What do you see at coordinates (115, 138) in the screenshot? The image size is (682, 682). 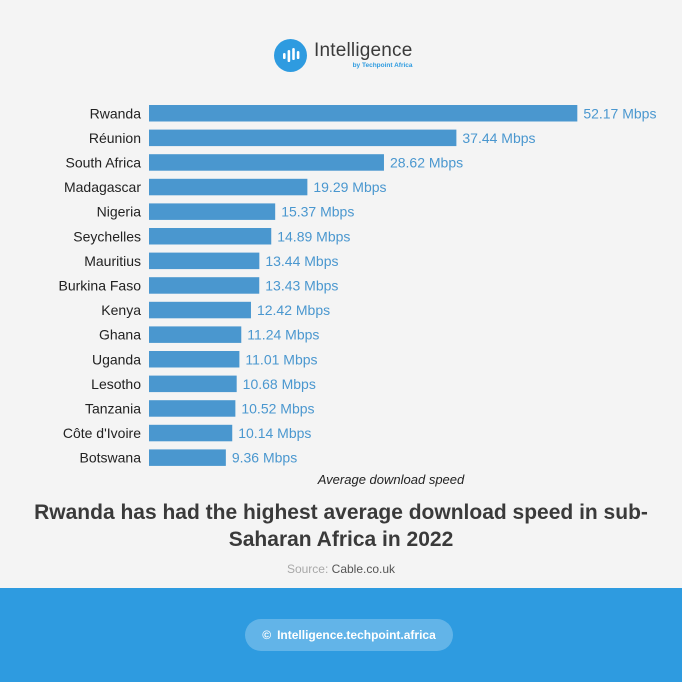 I see `category-label: Réunion` at bounding box center [115, 138].